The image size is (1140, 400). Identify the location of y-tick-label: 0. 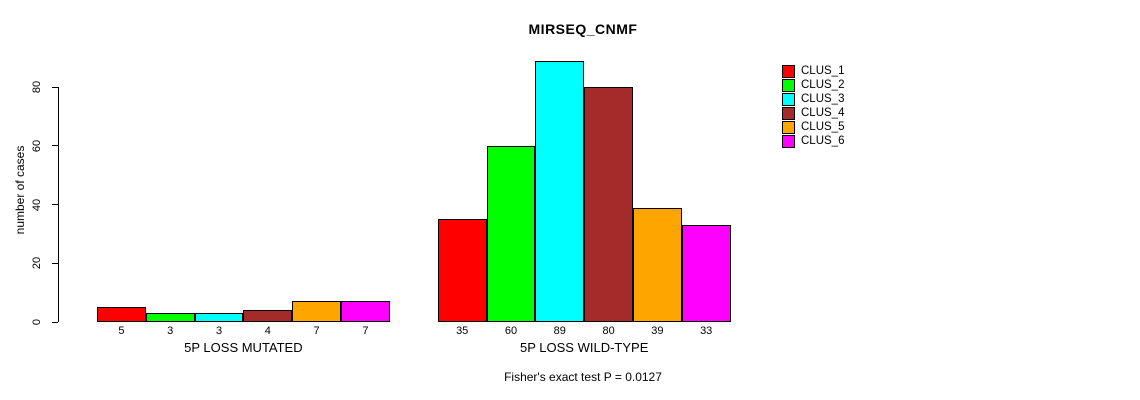
(37, 322).